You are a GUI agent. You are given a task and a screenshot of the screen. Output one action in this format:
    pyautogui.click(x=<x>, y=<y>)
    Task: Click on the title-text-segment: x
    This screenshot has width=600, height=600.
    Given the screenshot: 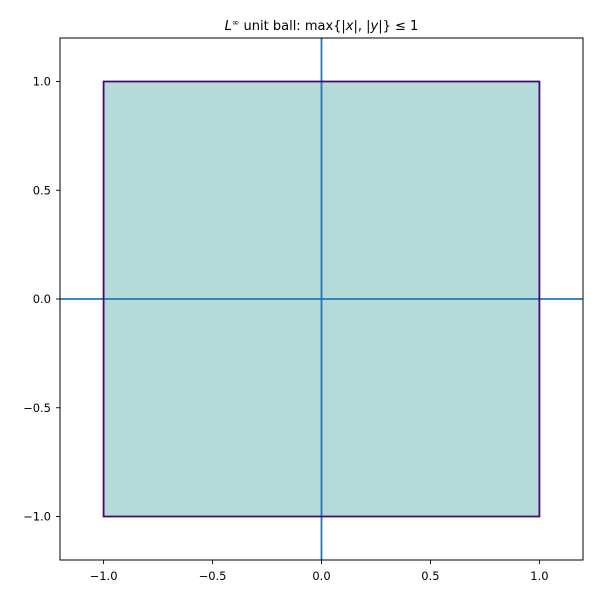 What is the action you would take?
    pyautogui.click(x=349, y=26)
    